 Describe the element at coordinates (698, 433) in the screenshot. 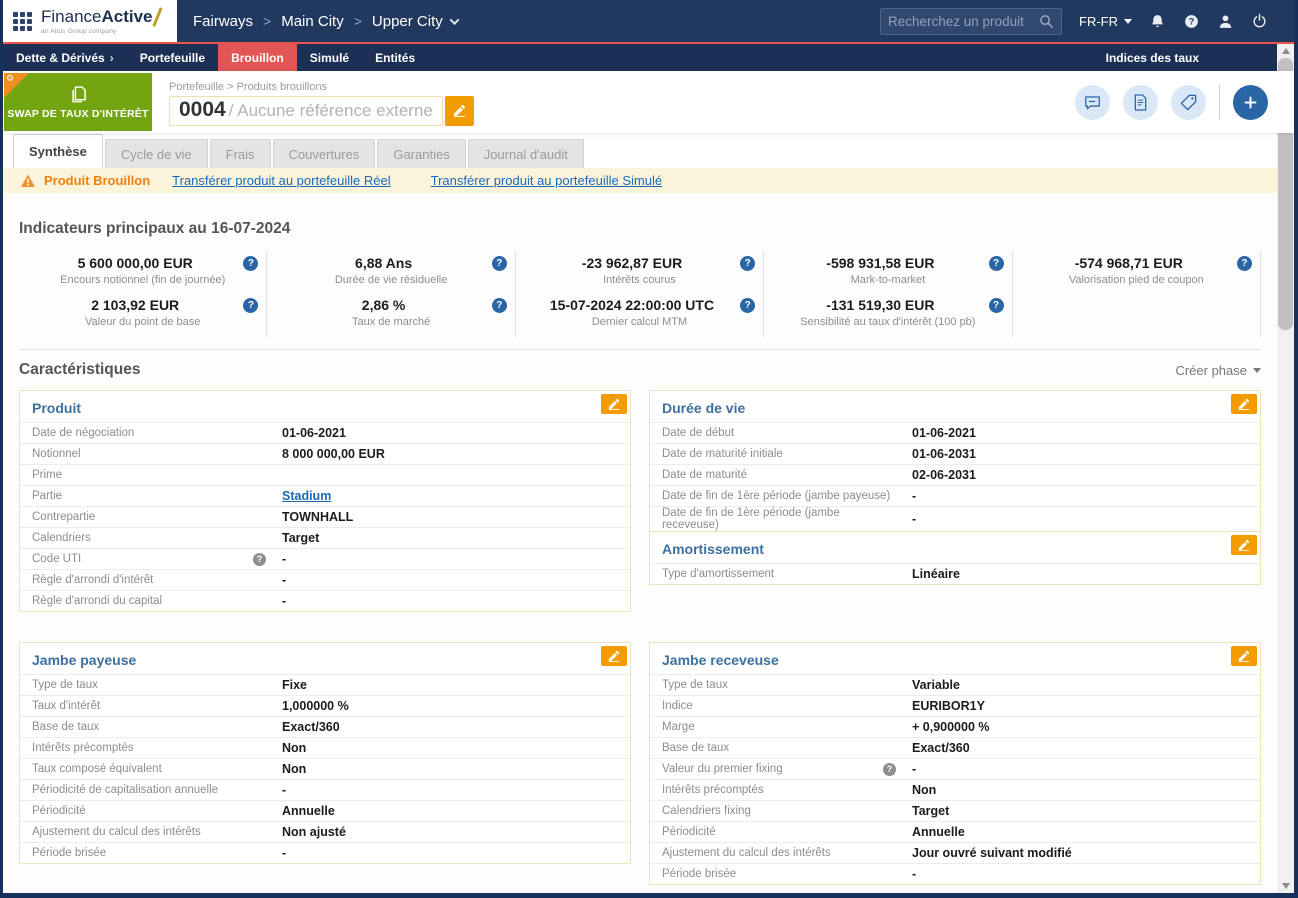

I see `field-label: Date de début` at that location.